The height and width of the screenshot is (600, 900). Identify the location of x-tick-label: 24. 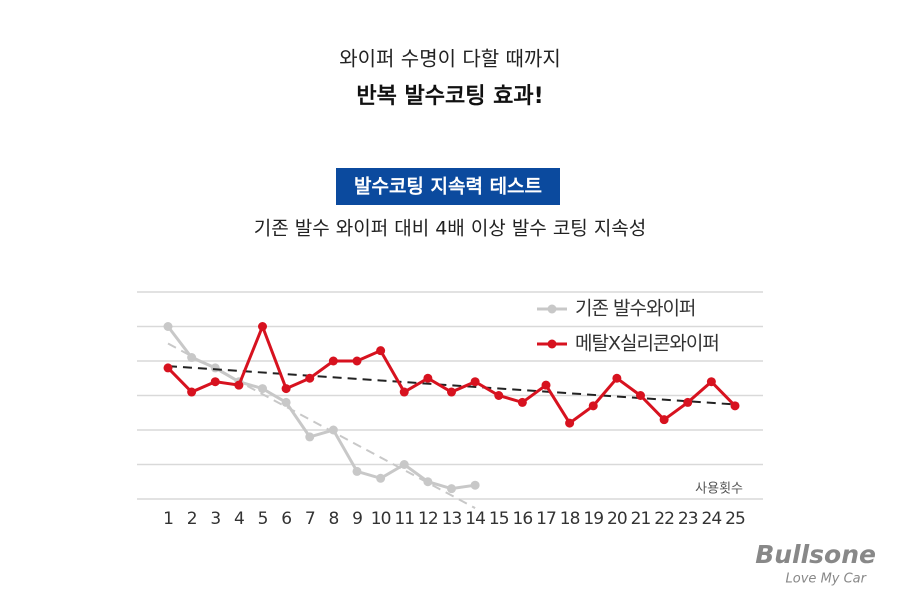
(712, 519).